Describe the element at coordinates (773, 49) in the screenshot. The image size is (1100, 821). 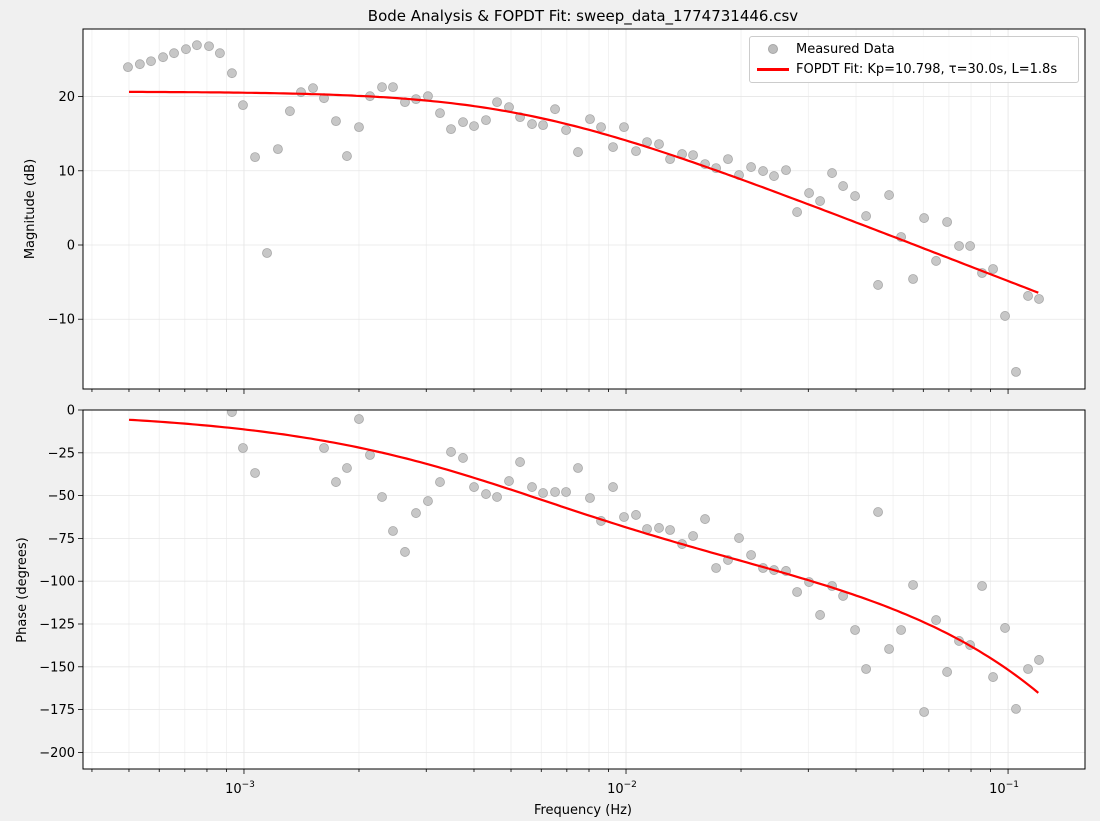
I see `measured-marker-icon` at that location.